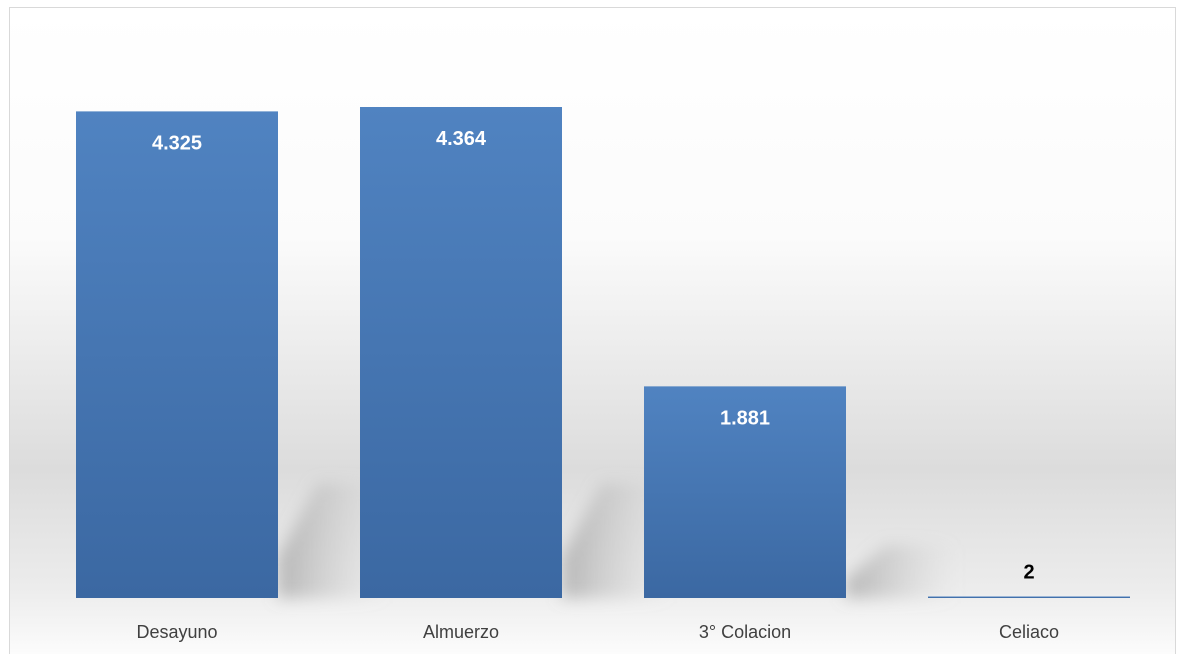 Image resolution: width=1185 pixels, height=659 pixels. I want to click on data-label-celiaco: 2, so click(1028, 573).